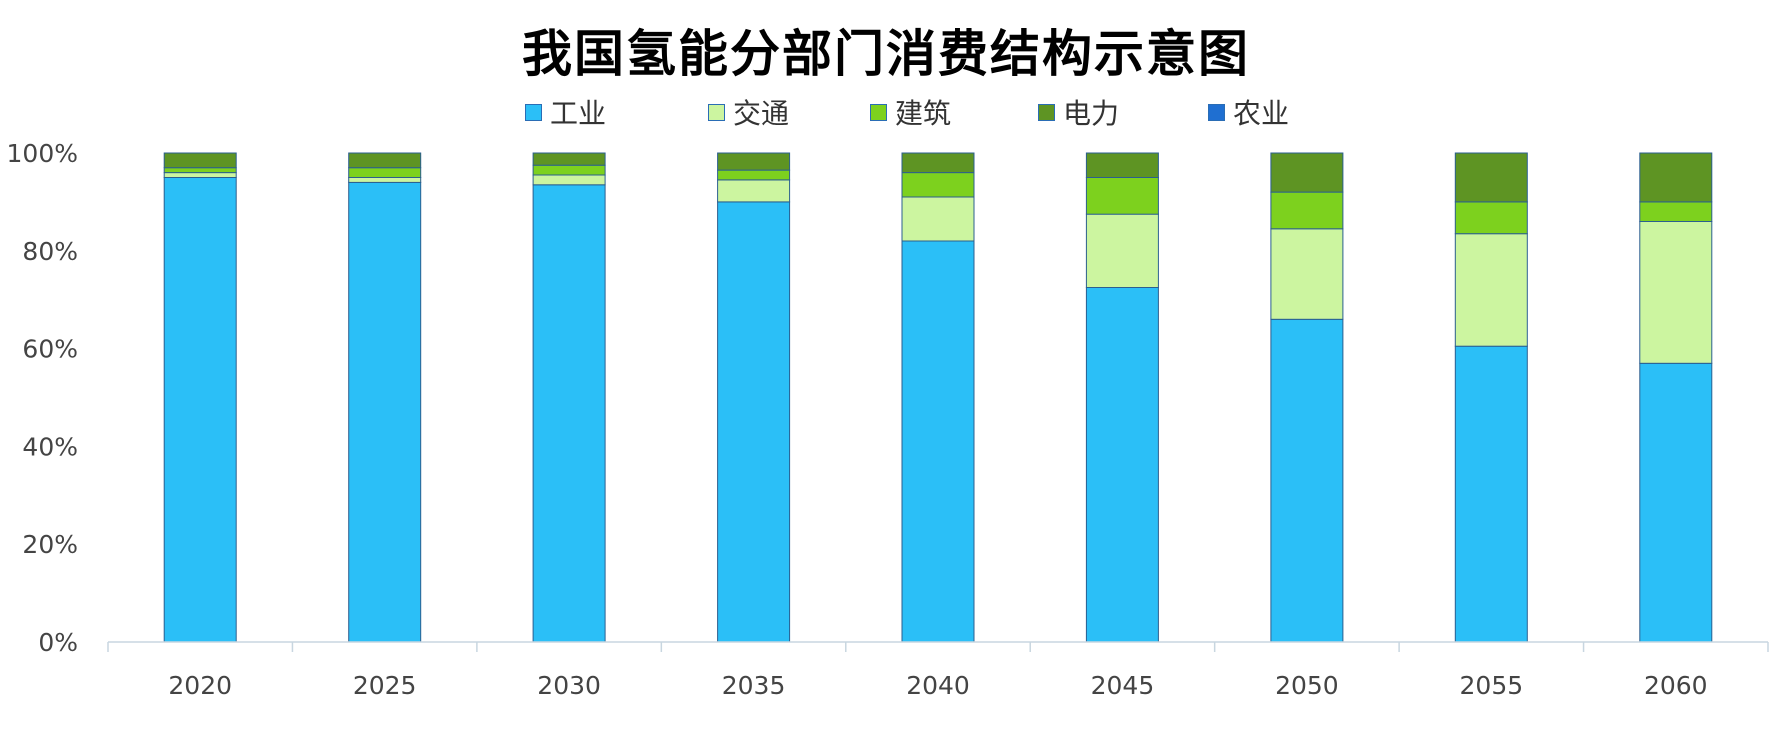  I want to click on x-tick-label: 2035, so click(754, 685).